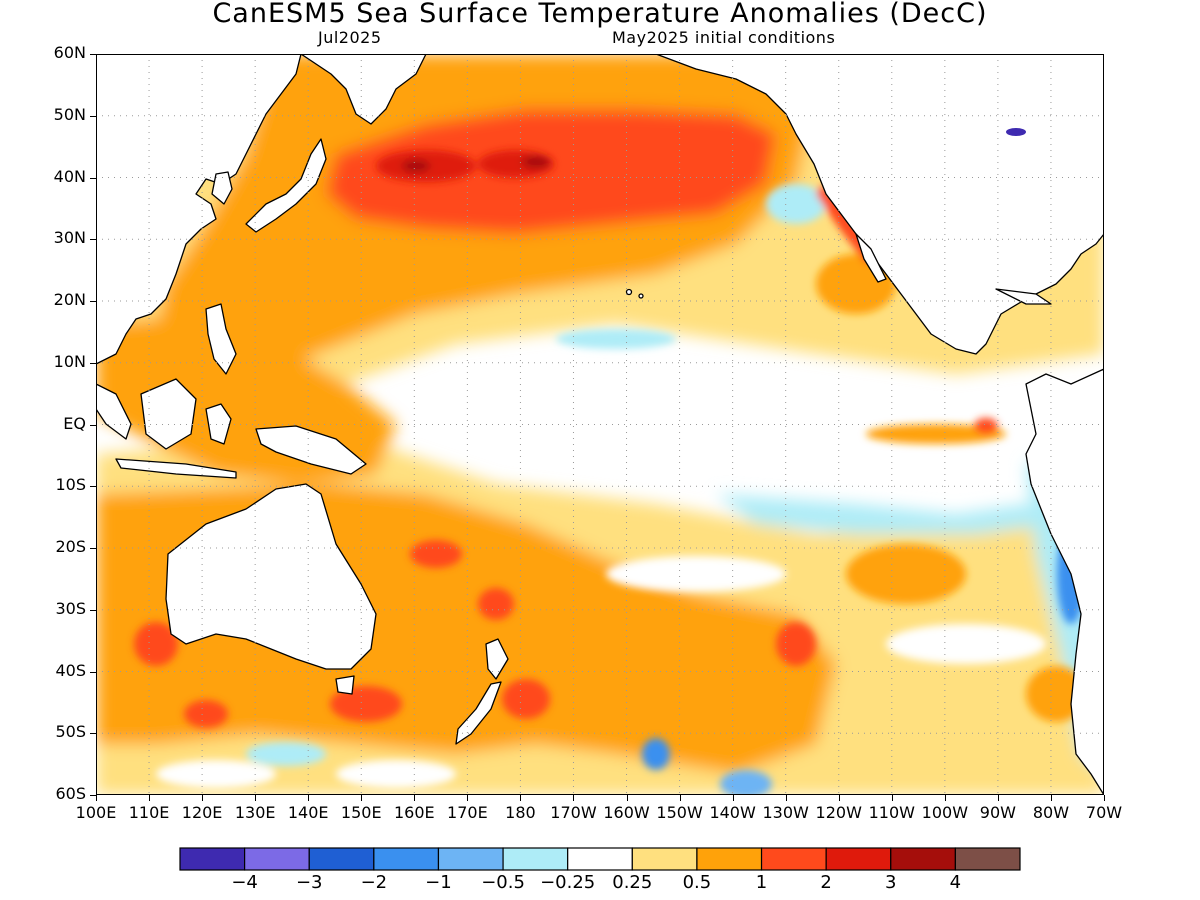  Describe the element at coordinates (202, 812) in the screenshot. I see `lon-label: 120E` at that location.